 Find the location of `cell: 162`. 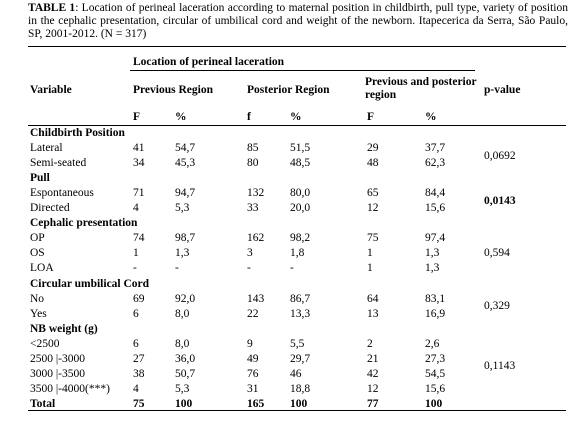

cell: 162 is located at coordinates (256, 238).